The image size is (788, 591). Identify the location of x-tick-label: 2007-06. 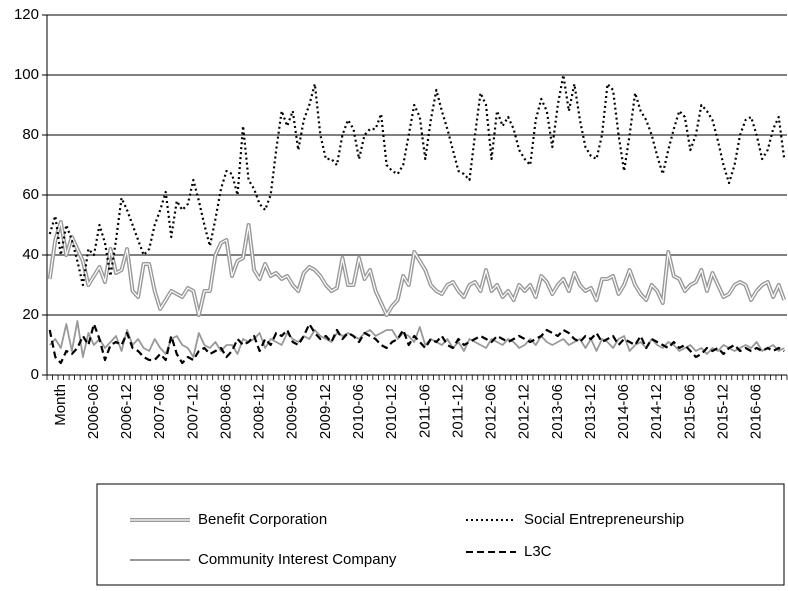
(159, 411).